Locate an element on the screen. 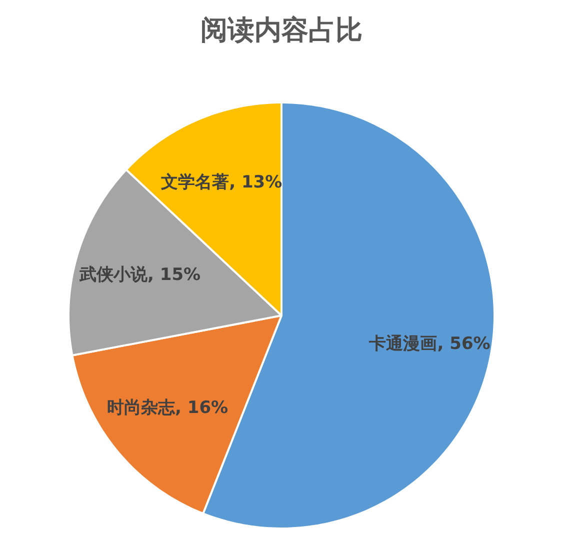 The image size is (565, 538). data-label: , 56% is located at coordinates (463, 344).